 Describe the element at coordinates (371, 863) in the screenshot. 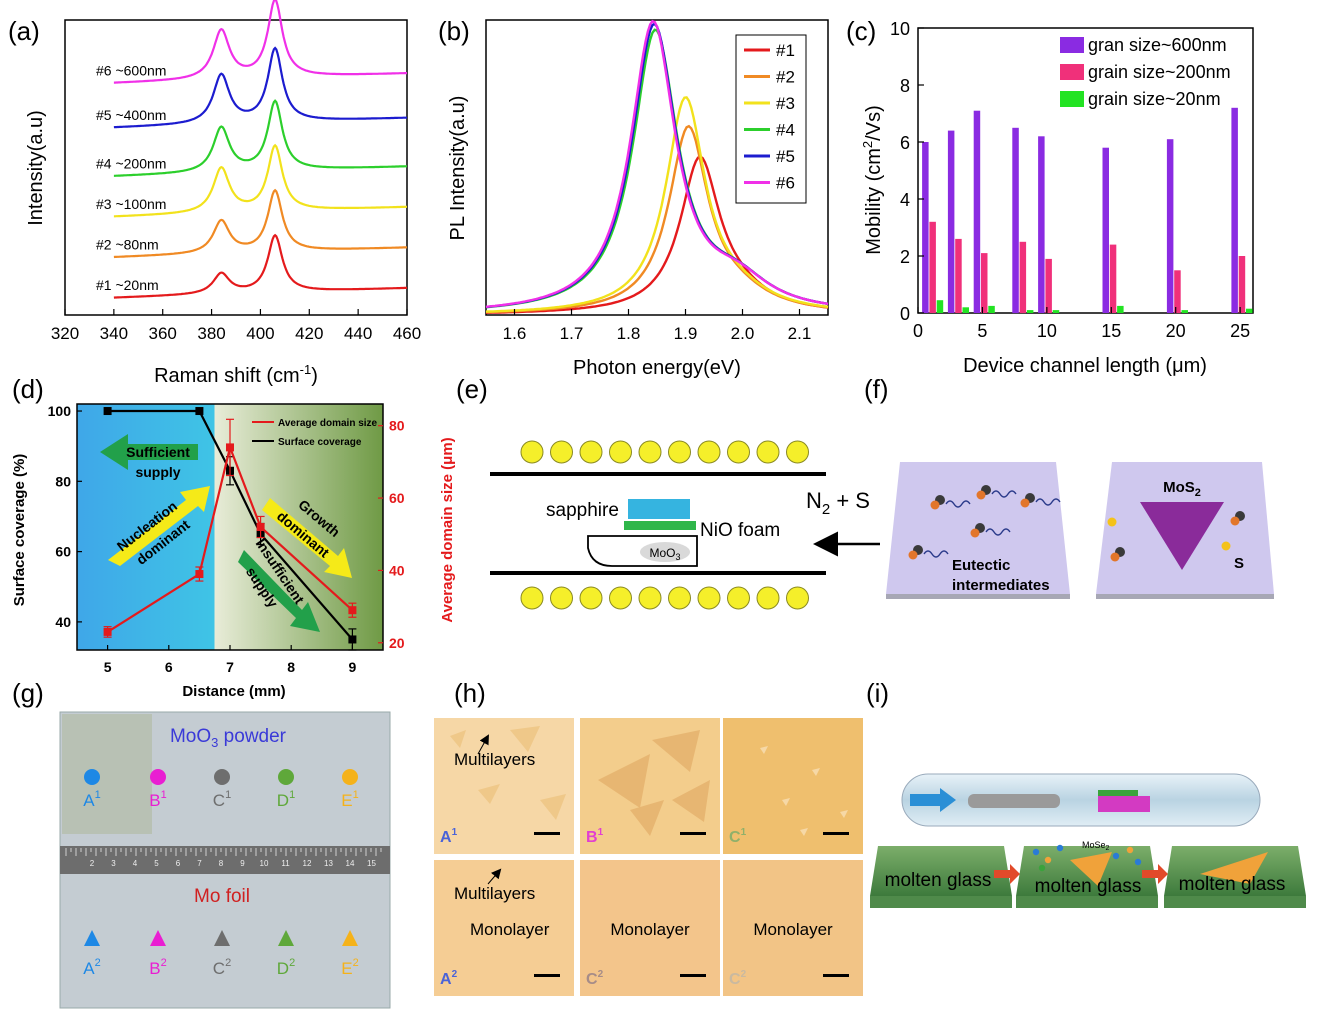

I see `ruler-number: 15` at that location.